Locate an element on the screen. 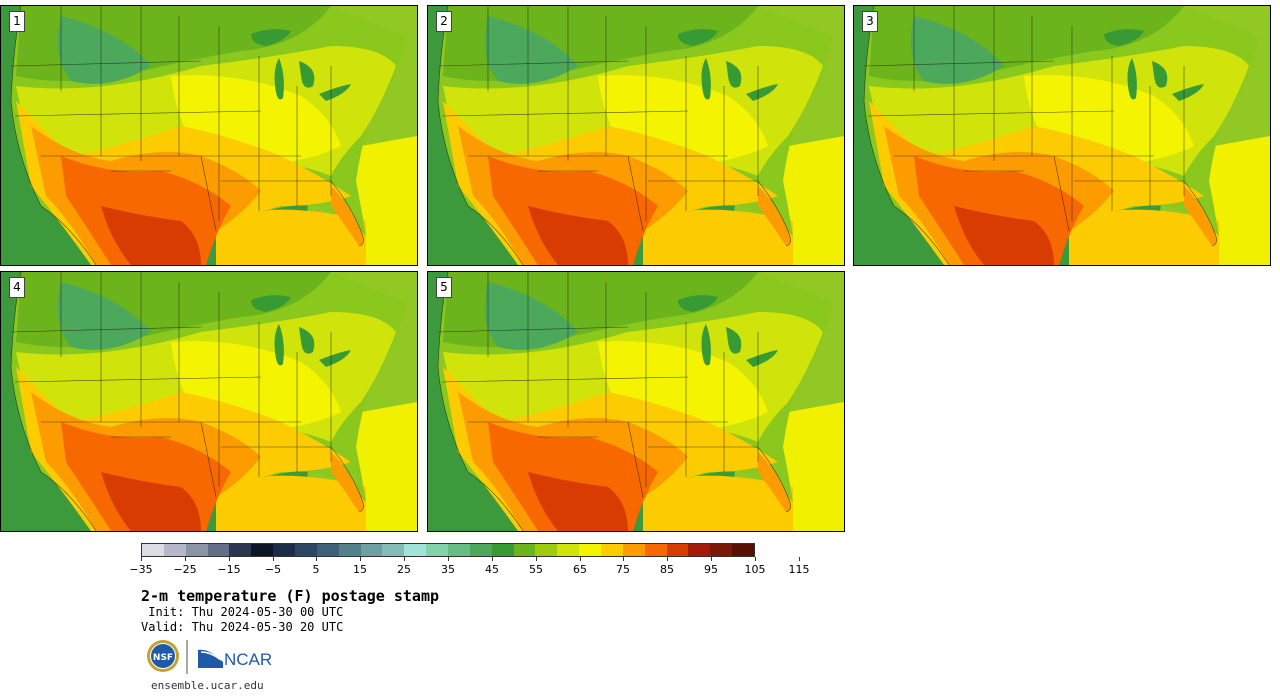 Image resolution: width=1280 pixels, height=696 pixels. ncar-logo-icon: NCAR is located at coordinates (235, 659).